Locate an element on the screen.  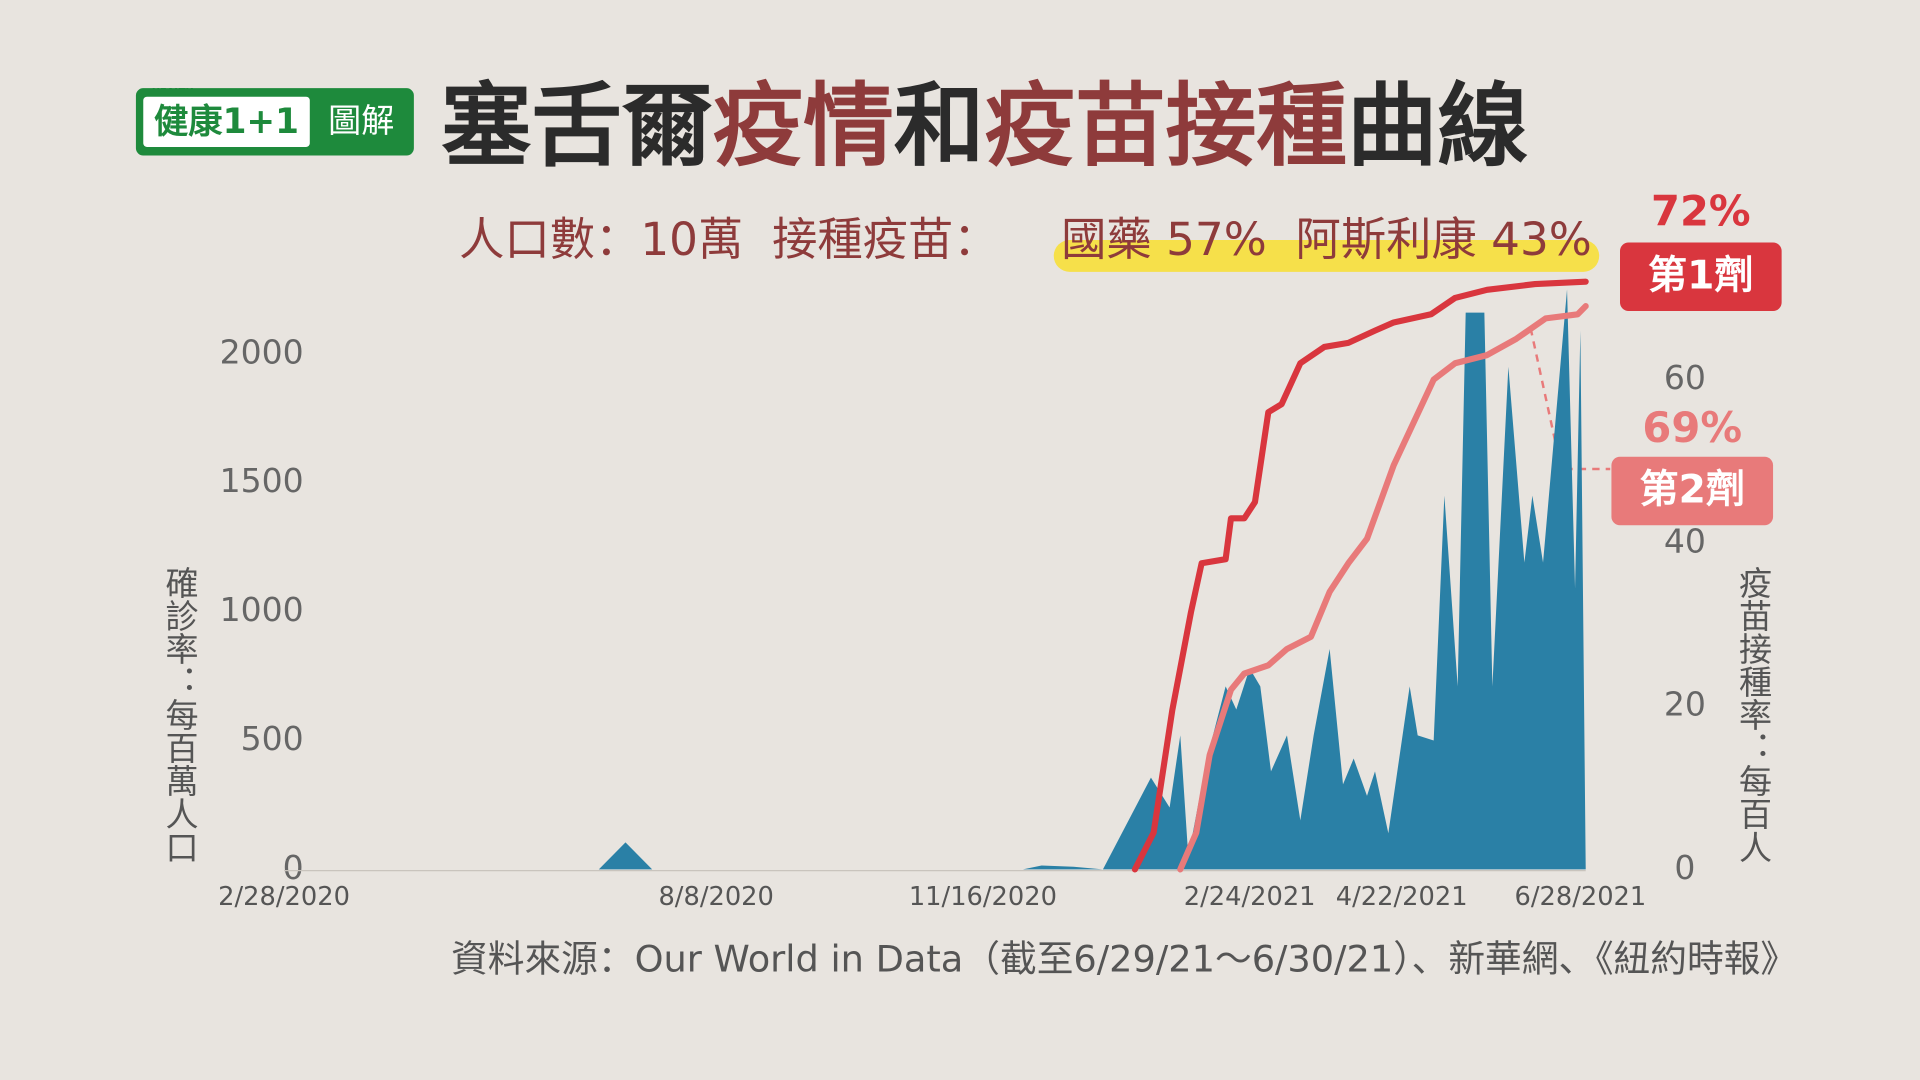
title-part: 疫情 is located at coordinates (803, 126).